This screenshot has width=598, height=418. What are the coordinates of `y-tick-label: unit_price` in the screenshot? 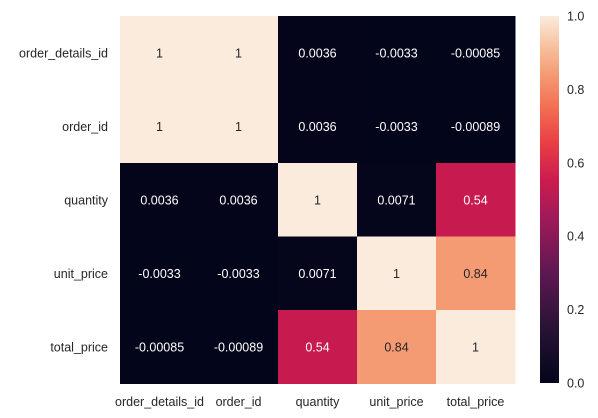 It's located at (81, 274).